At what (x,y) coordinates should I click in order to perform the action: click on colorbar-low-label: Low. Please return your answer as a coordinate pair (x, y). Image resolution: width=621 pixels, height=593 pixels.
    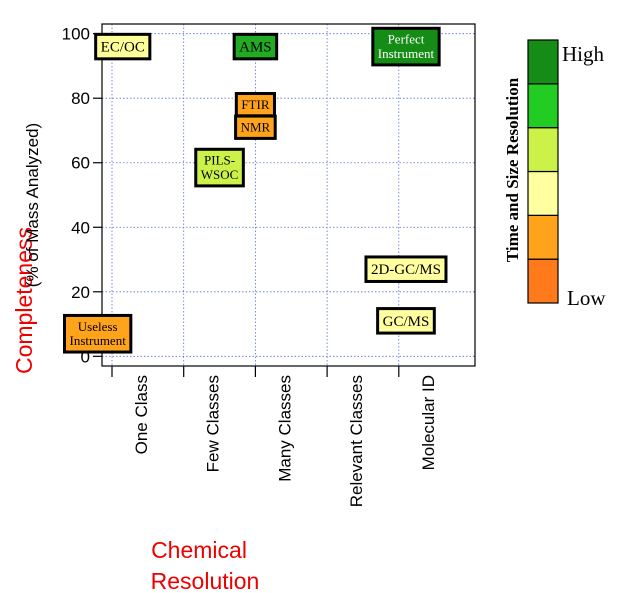
    Looking at the image, I should click on (586, 298).